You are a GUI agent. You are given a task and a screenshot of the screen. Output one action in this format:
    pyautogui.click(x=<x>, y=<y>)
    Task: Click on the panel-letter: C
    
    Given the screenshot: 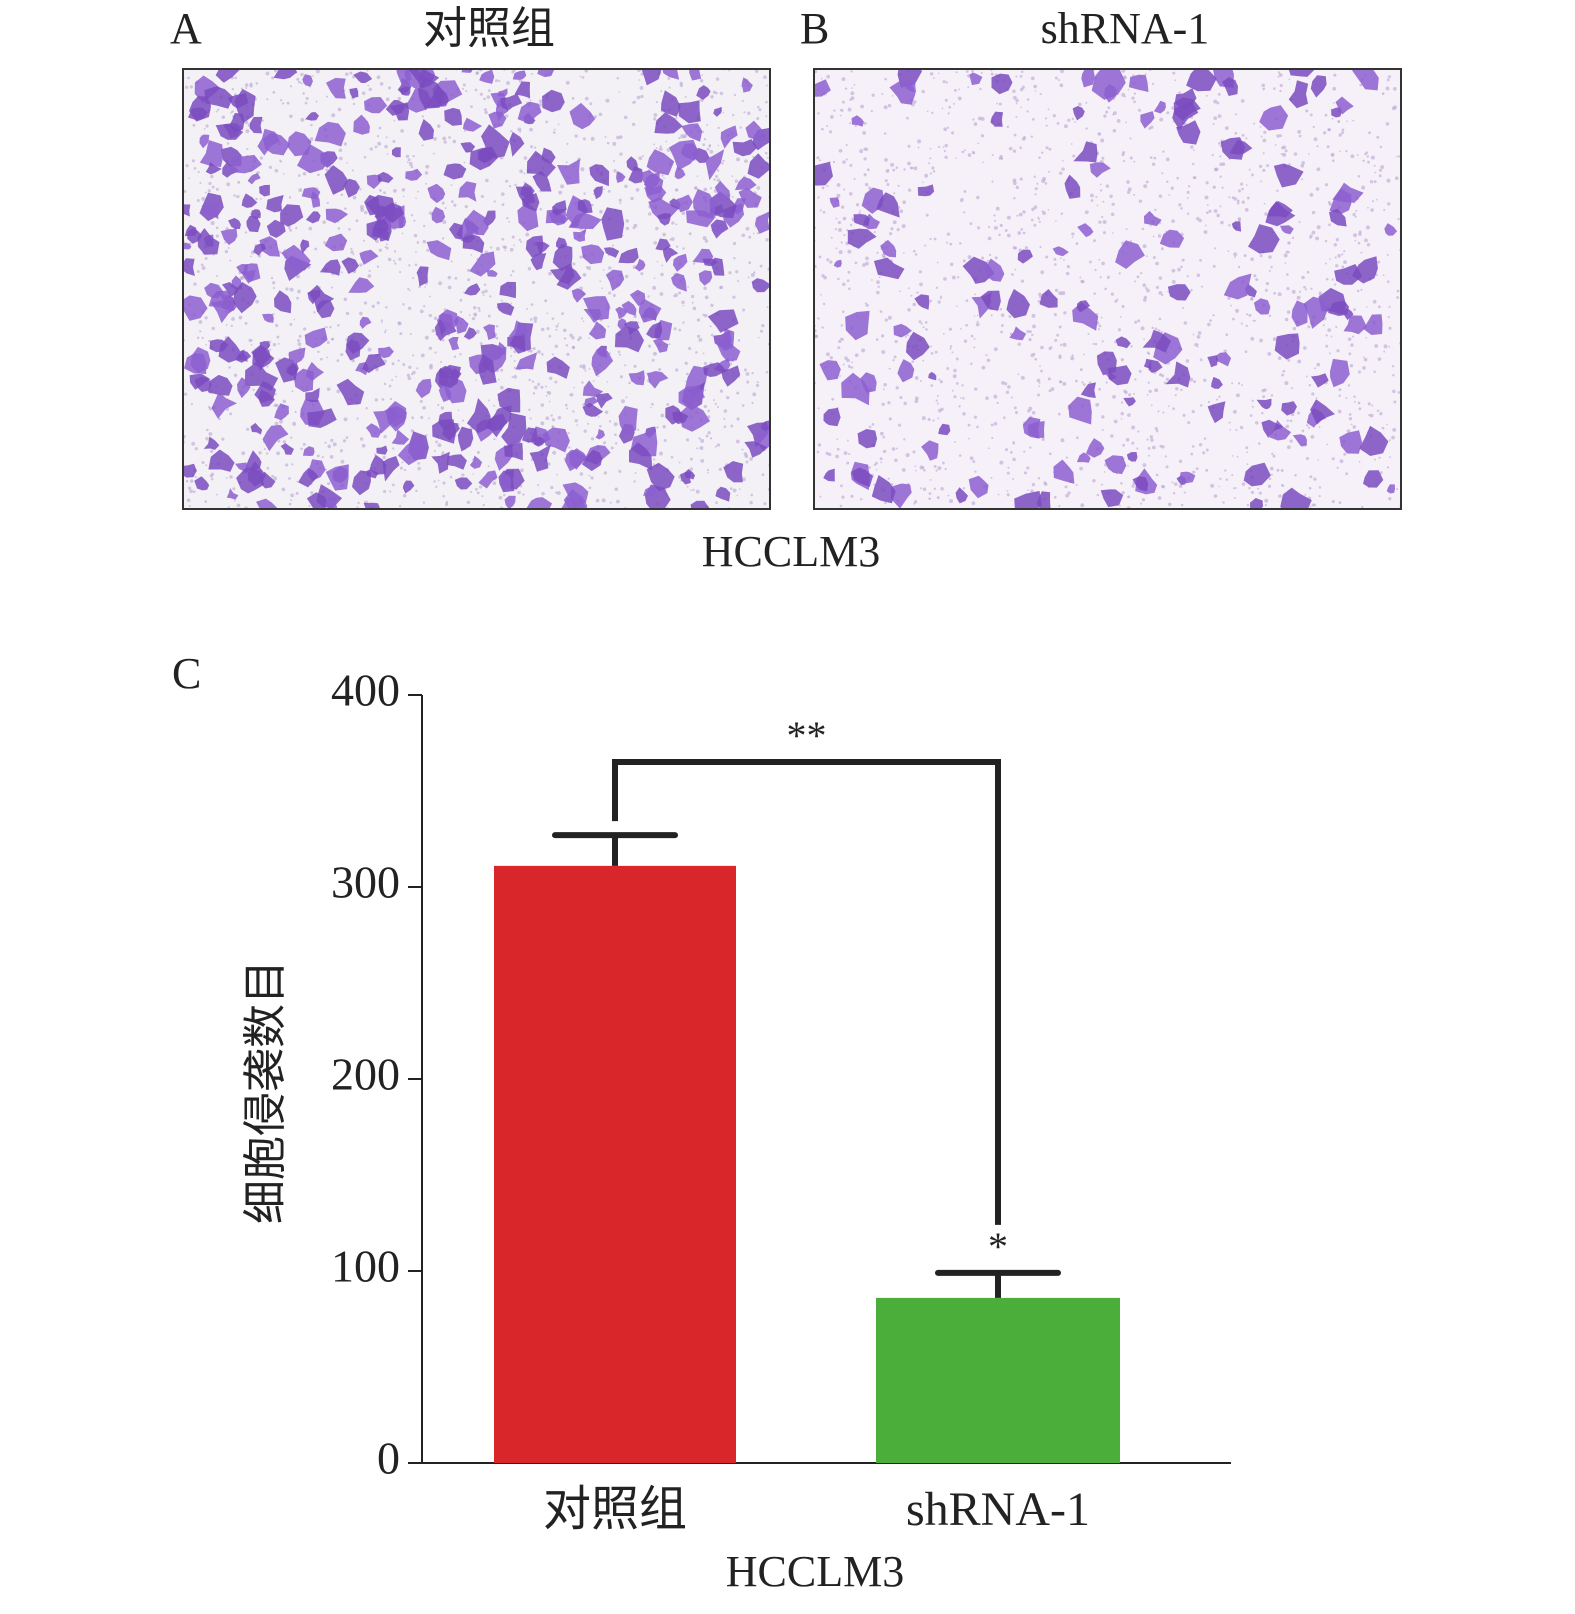 What is the action you would take?
    pyautogui.click(x=186, y=673)
    